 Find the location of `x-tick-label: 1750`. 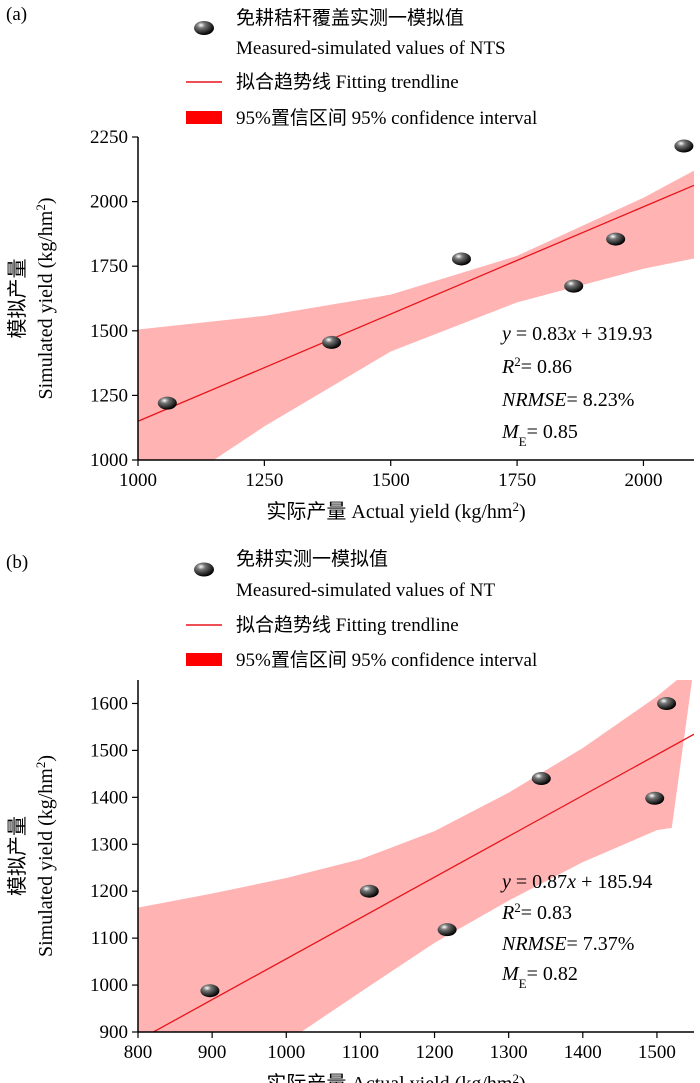

x-tick-label: 1750 is located at coordinates (517, 480).